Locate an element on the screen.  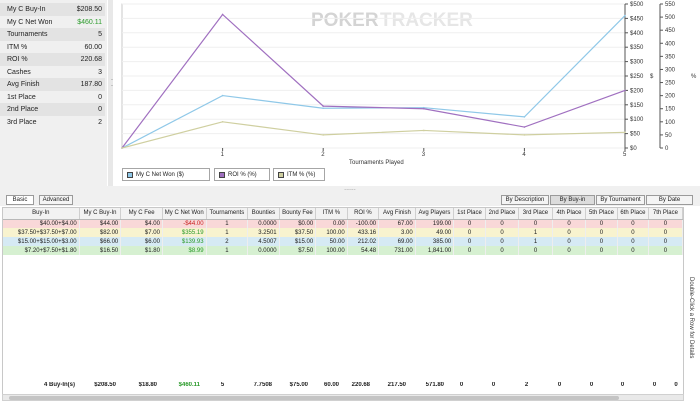
column-header: 8 is located at coordinates (682, 214).